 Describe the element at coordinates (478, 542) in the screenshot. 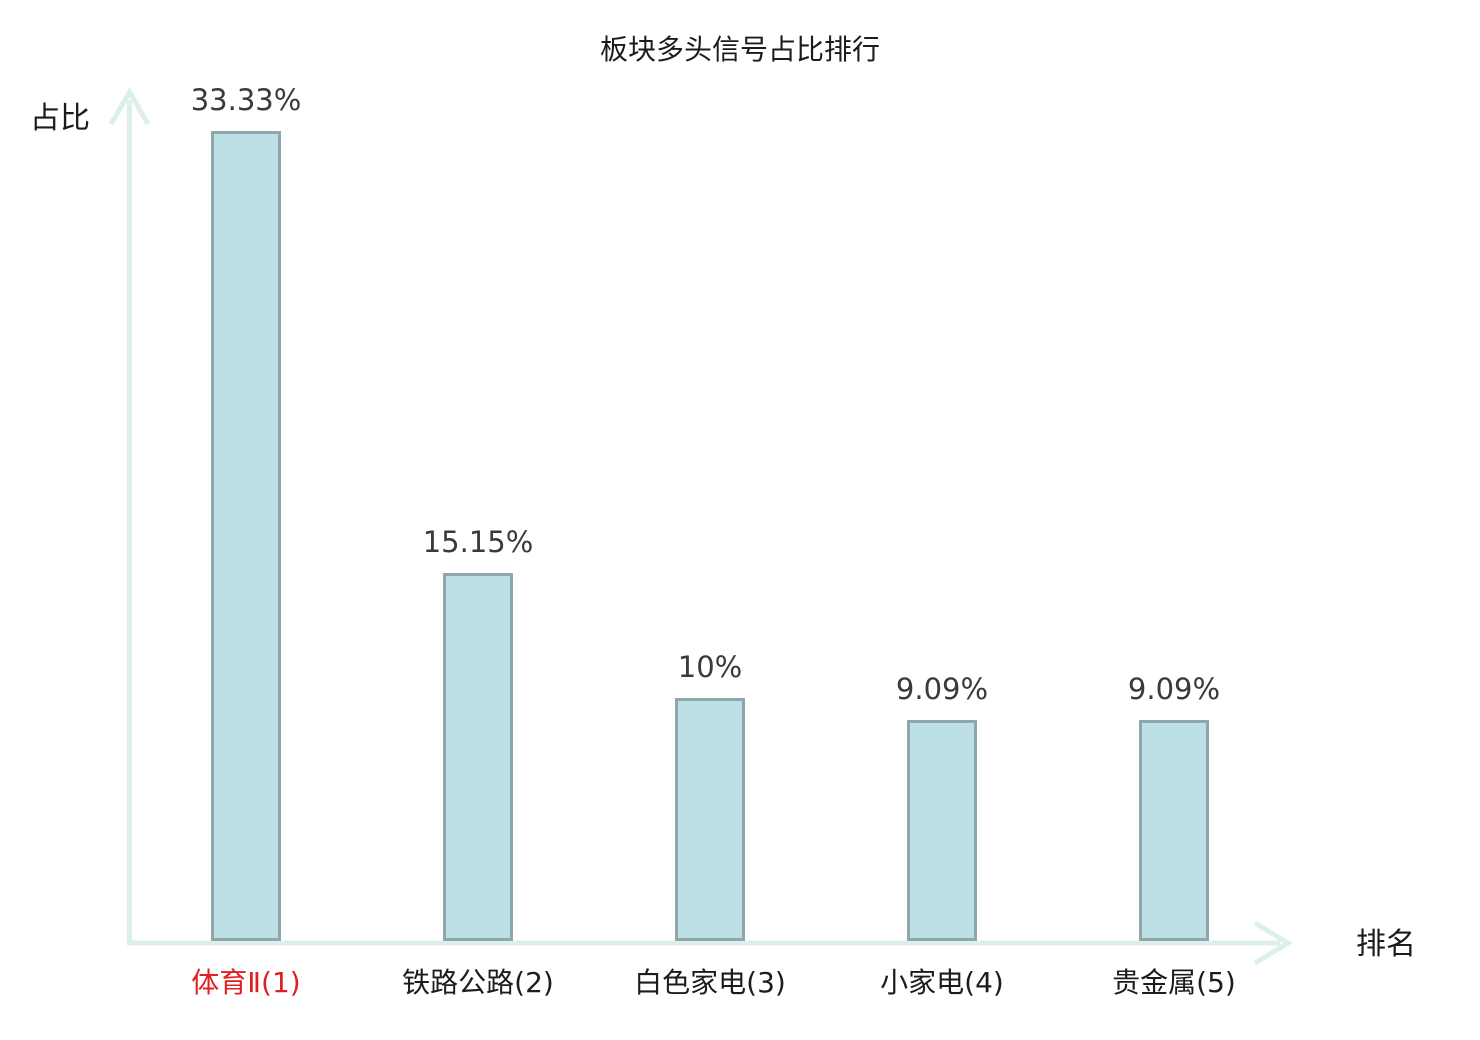

I see `bar-value-label: 15.15%` at that location.